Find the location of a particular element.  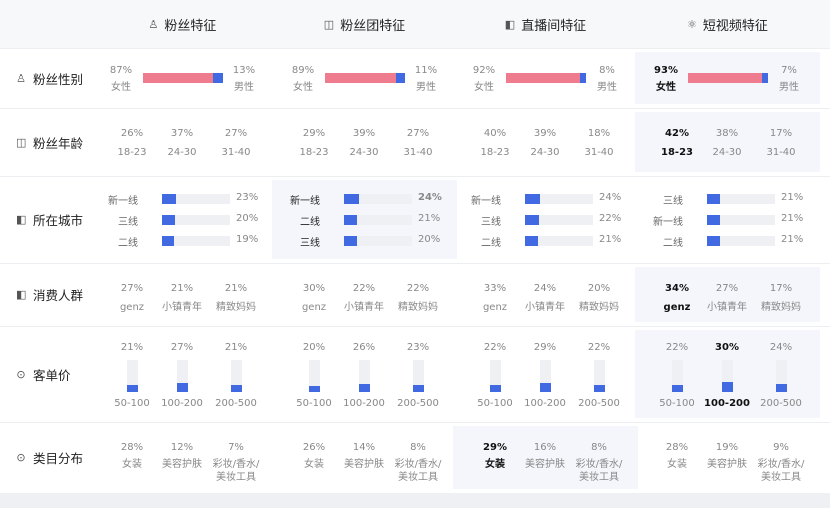

age-pct: 29% is located at coordinates (314, 133).